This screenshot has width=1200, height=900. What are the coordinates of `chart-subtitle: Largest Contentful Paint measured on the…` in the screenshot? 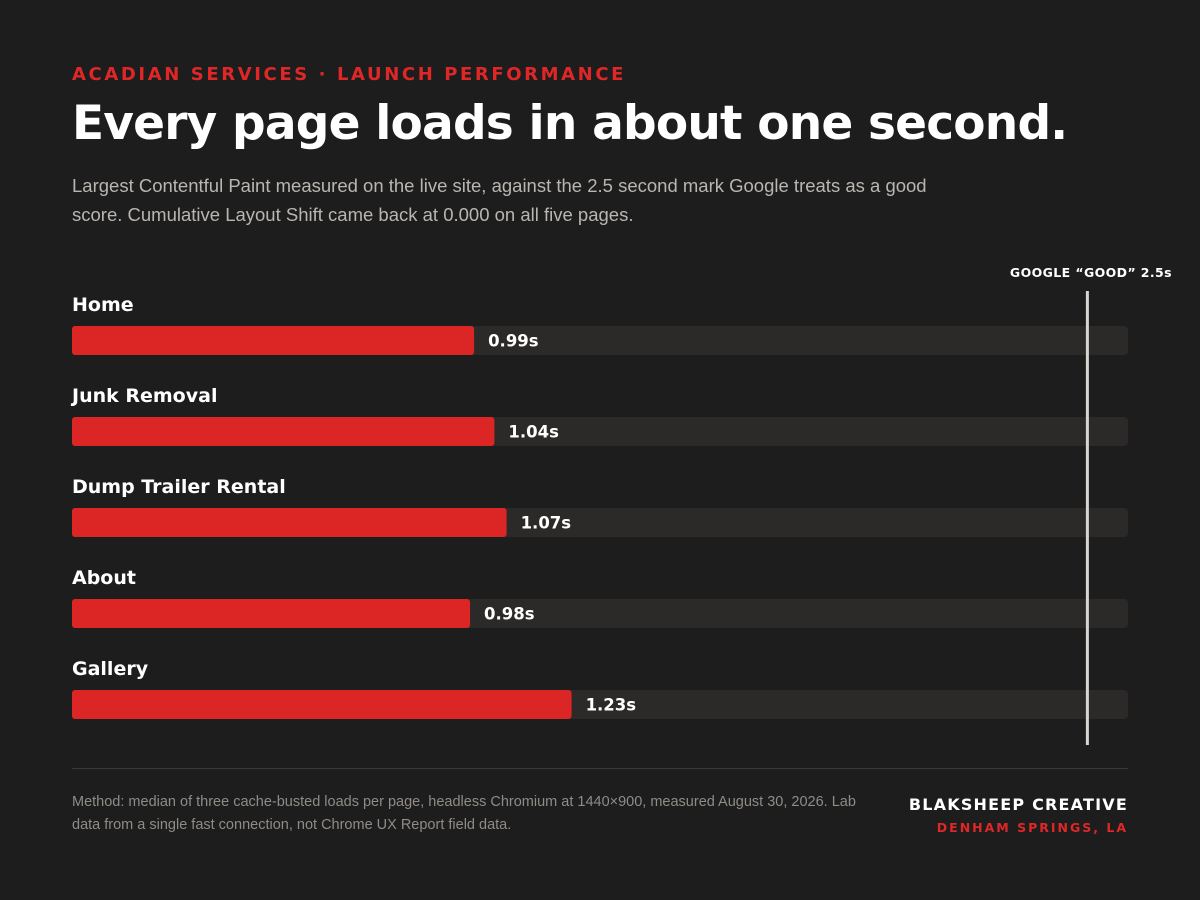 It's located at (499, 200).